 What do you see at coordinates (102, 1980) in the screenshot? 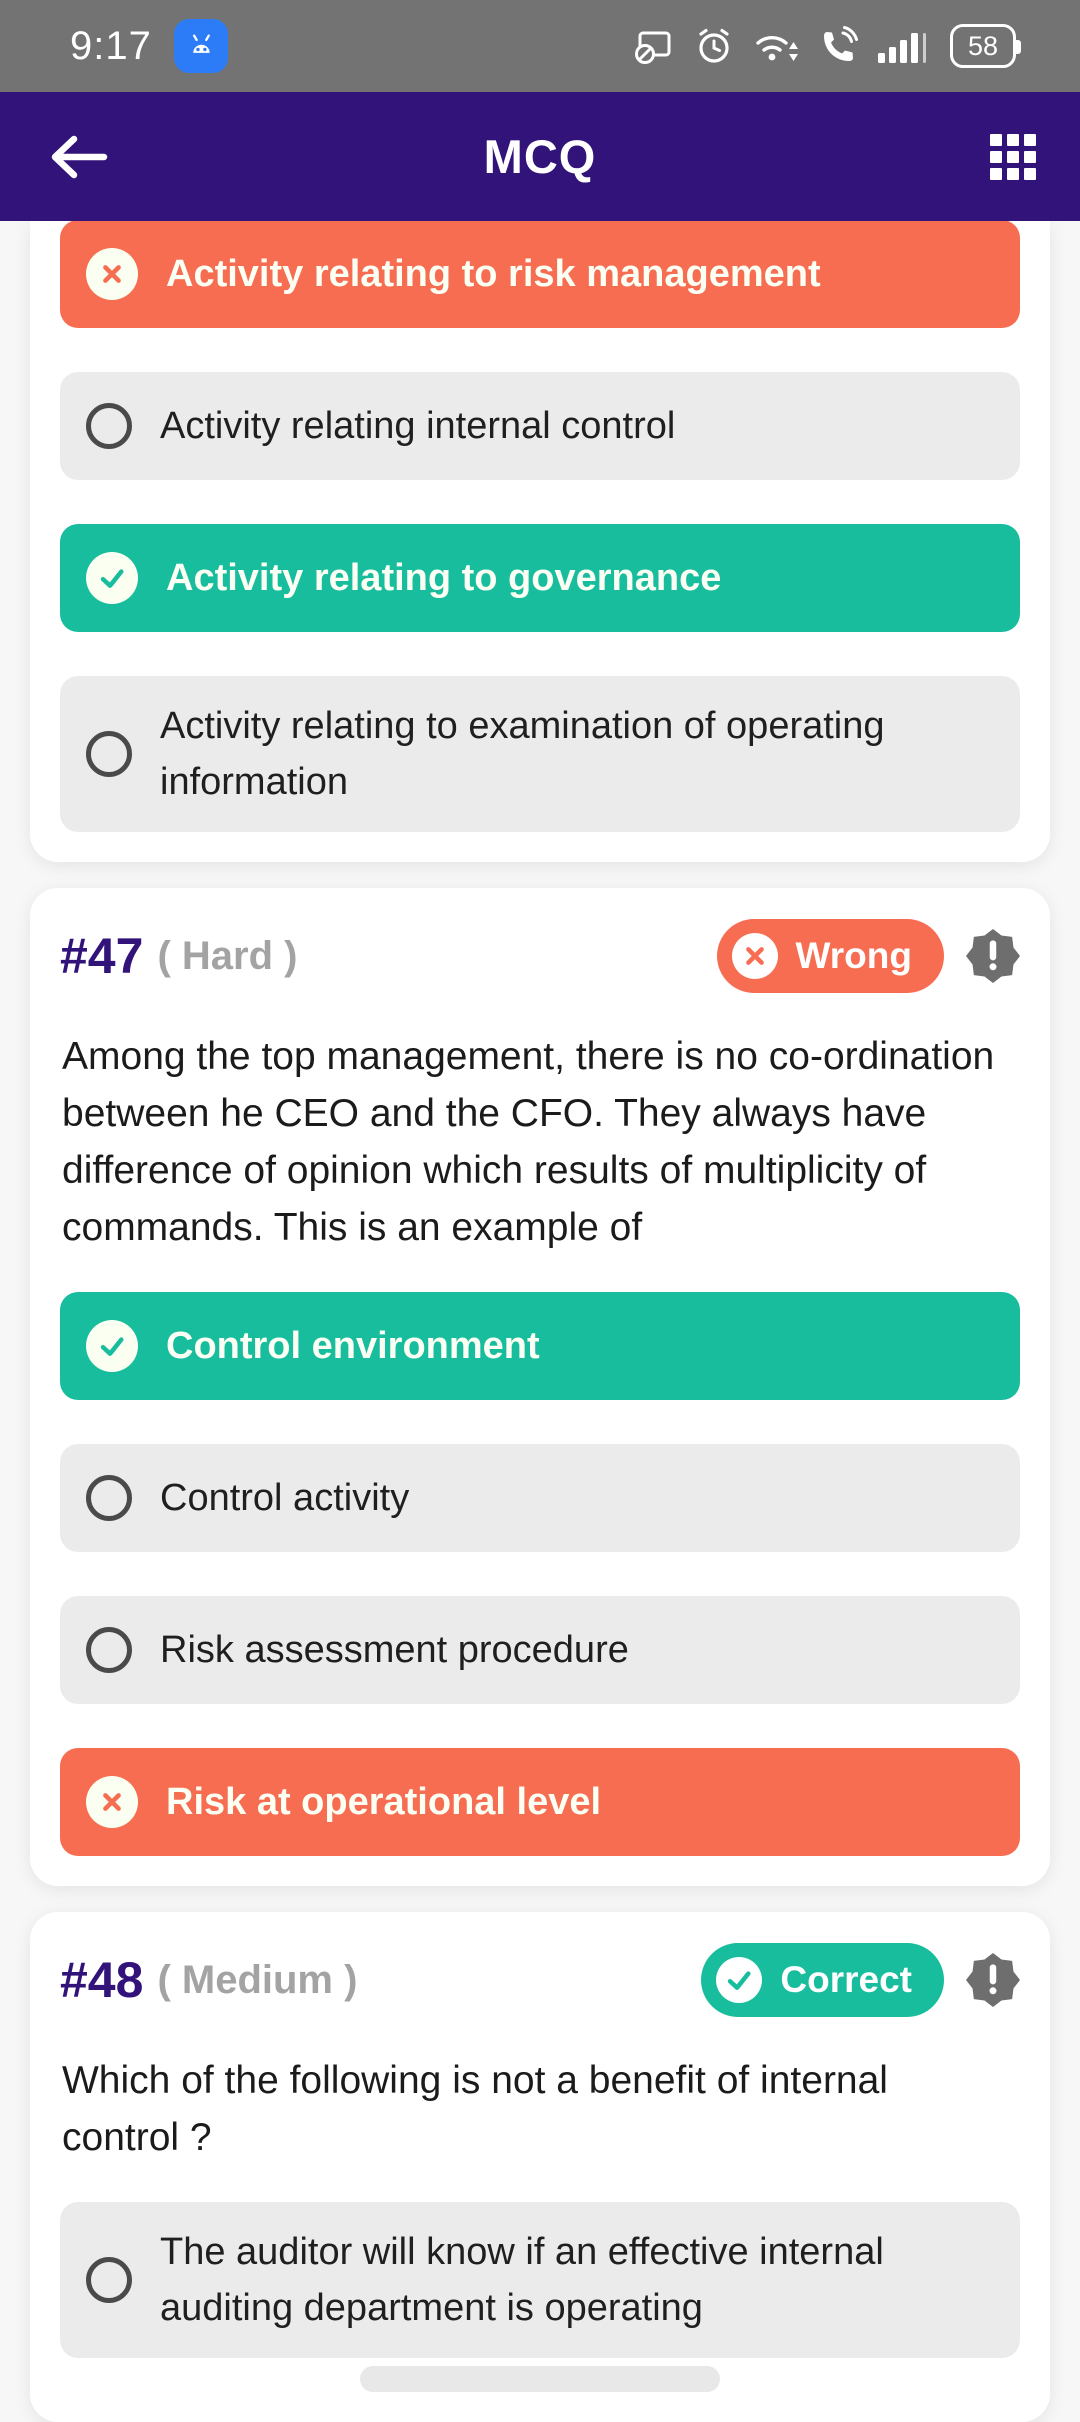
I see `question-number: #48` at bounding box center [102, 1980].